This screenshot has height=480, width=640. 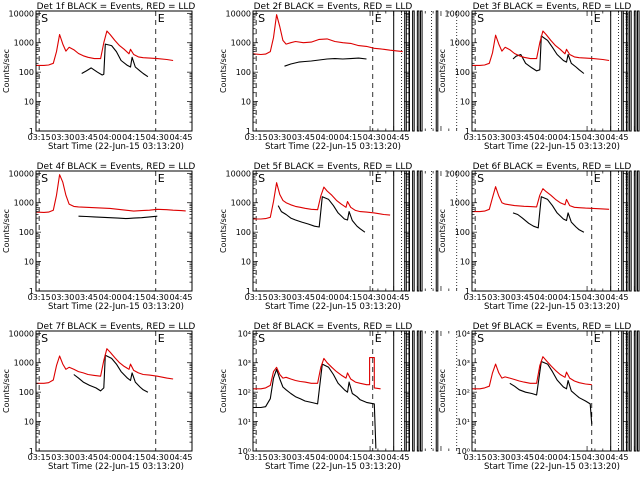 What do you see at coordinates (244, 333) in the screenshot?
I see `y-tick-label: 10⁴` at bounding box center [244, 333].